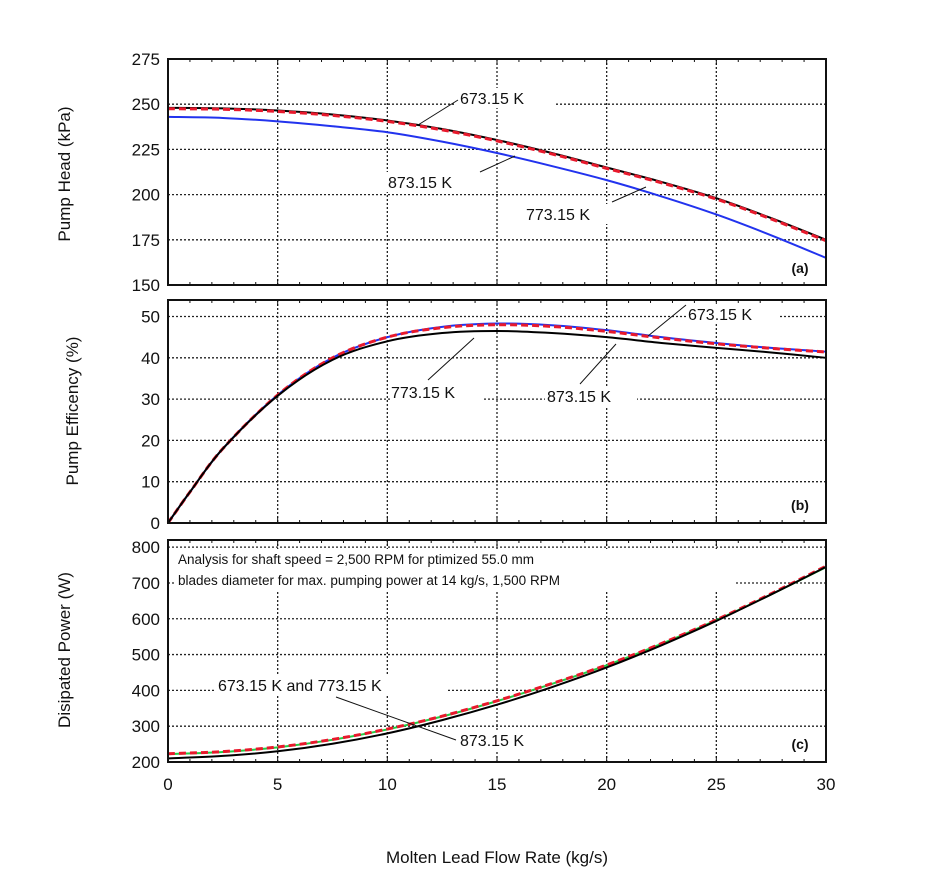 The height and width of the screenshot is (896, 934). Describe the element at coordinates (497, 175) in the screenshot. I see `series-line-a-773-15-K` at that location.